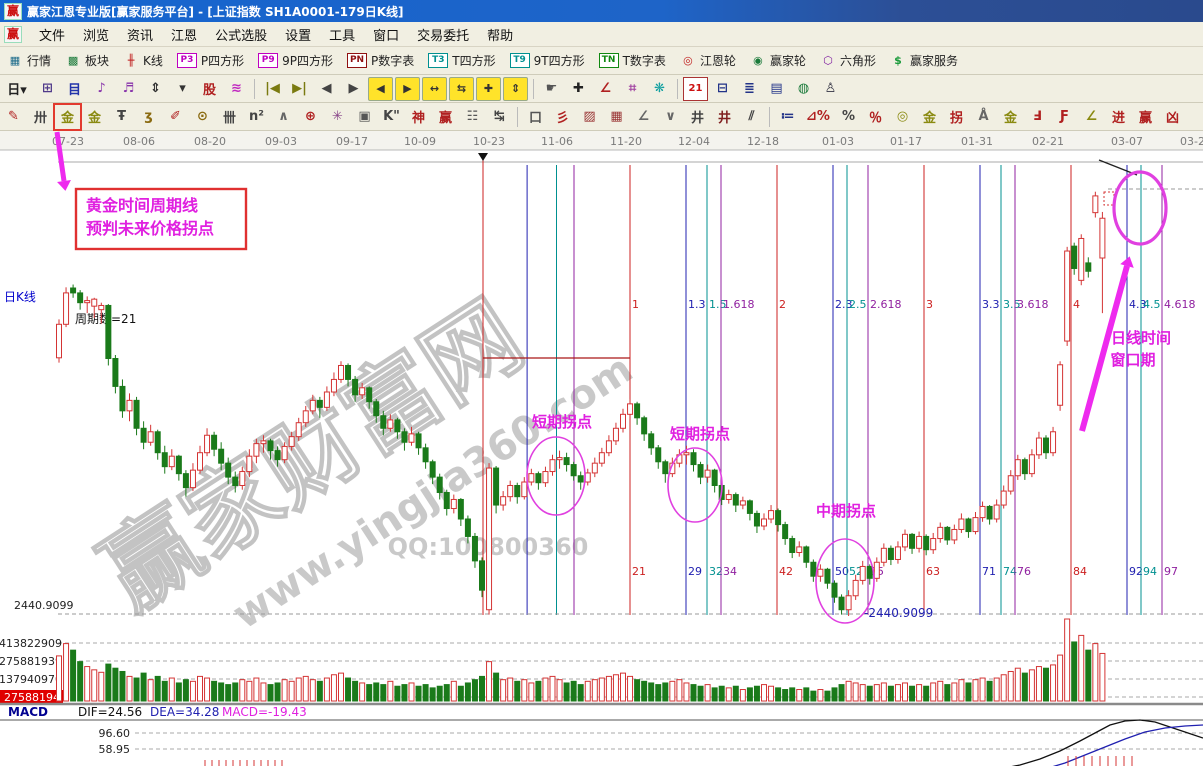  Describe the element at coordinates (589, 116) in the screenshot. I see `hatch-box-icon: ▨` at that location.